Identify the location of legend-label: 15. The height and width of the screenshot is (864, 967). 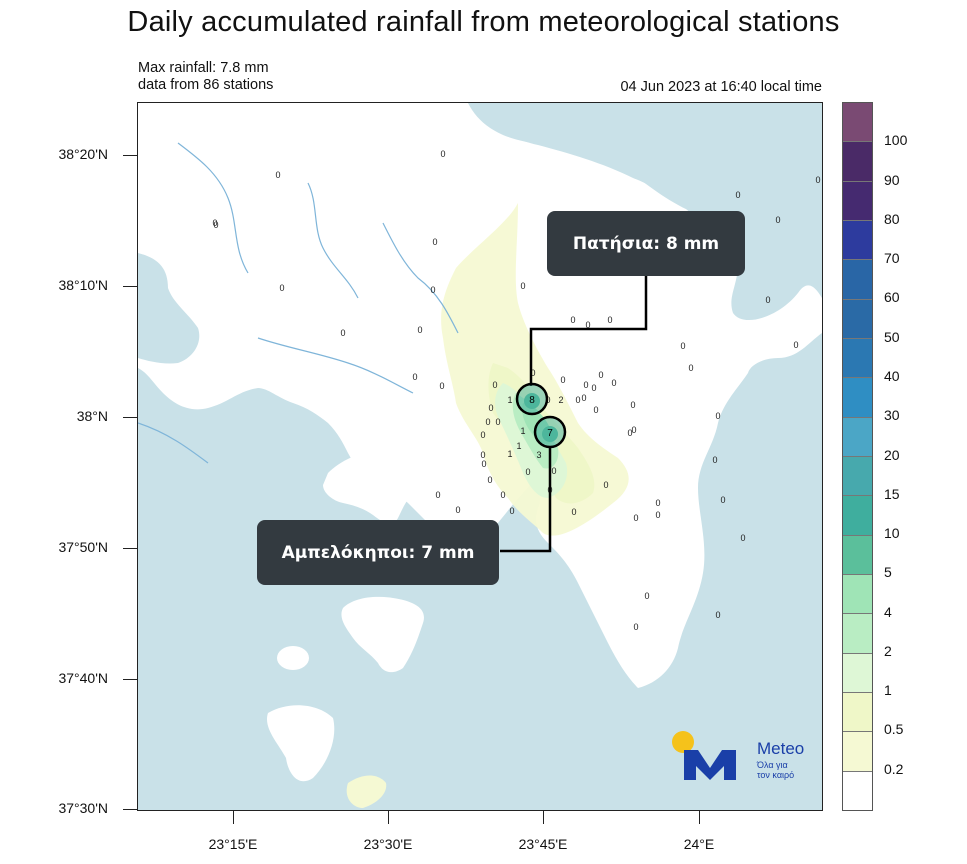
(892, 493).